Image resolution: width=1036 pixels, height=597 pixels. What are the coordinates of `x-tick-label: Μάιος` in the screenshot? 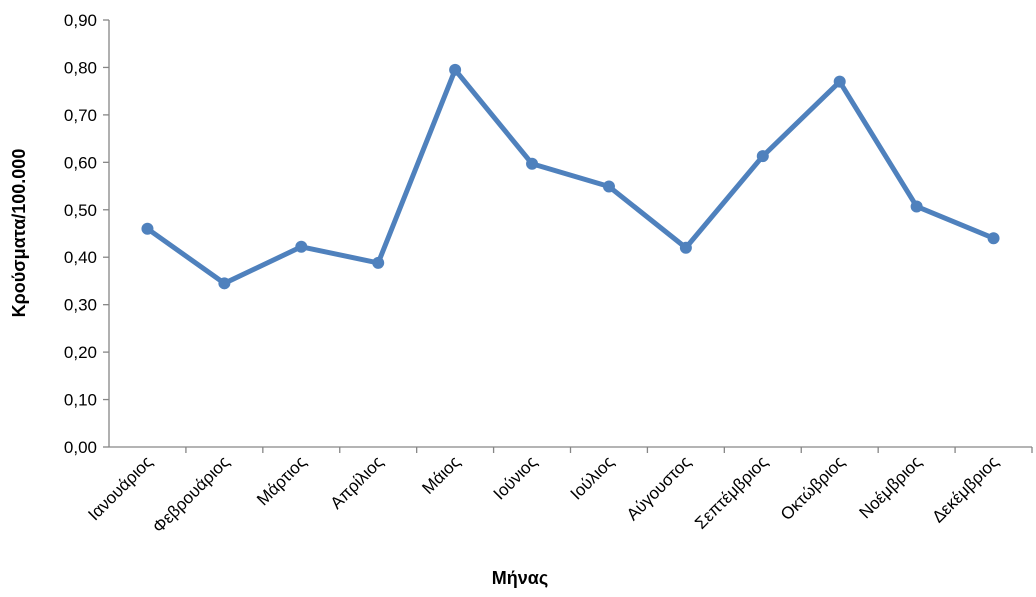 It's located at (441, 475).